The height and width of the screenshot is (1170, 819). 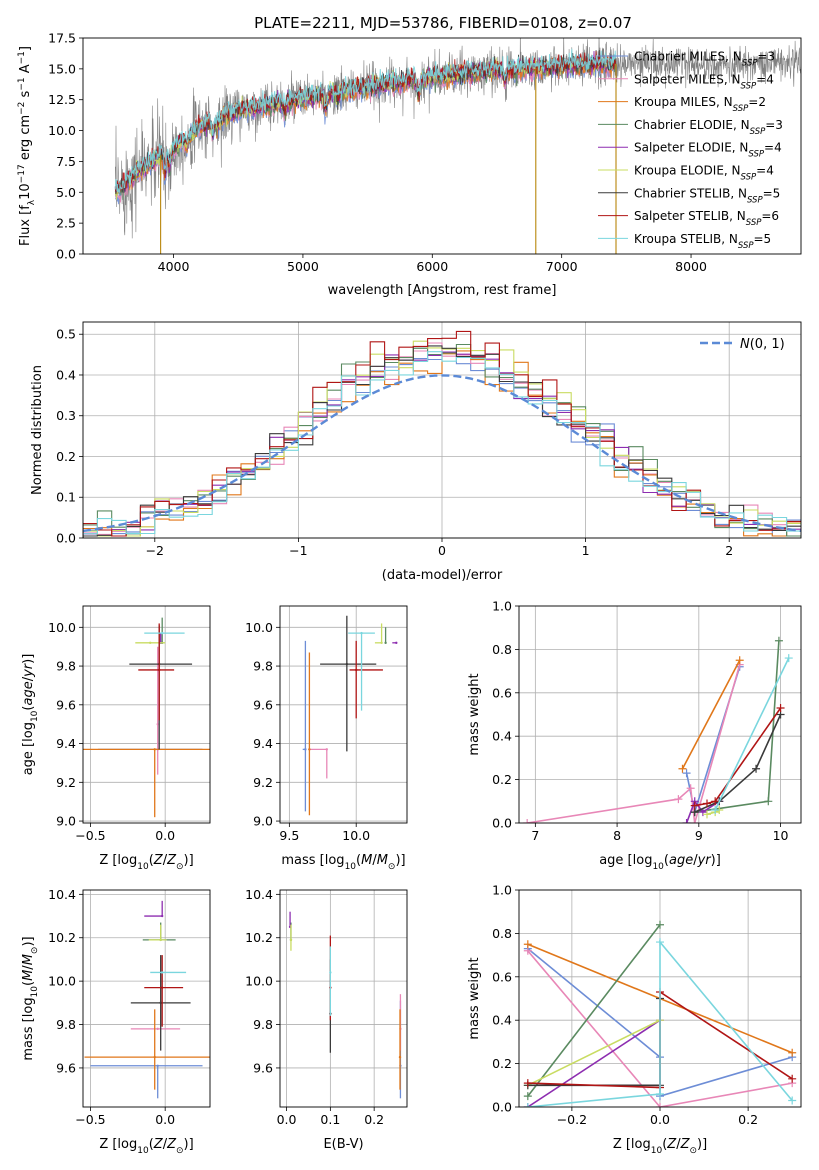 I want to click on x-tick-label: 0, so click(x=442, y=550).